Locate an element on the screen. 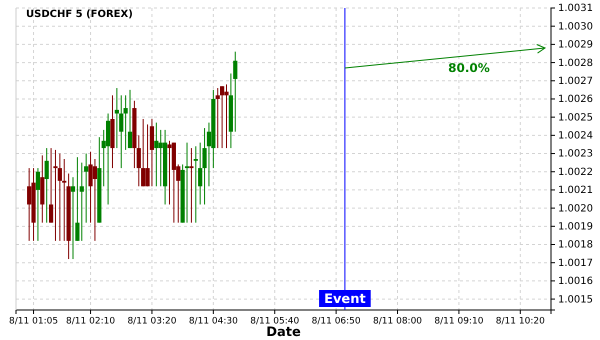  y-tick-label: 1.0027 is located at coordinates (575, 81).